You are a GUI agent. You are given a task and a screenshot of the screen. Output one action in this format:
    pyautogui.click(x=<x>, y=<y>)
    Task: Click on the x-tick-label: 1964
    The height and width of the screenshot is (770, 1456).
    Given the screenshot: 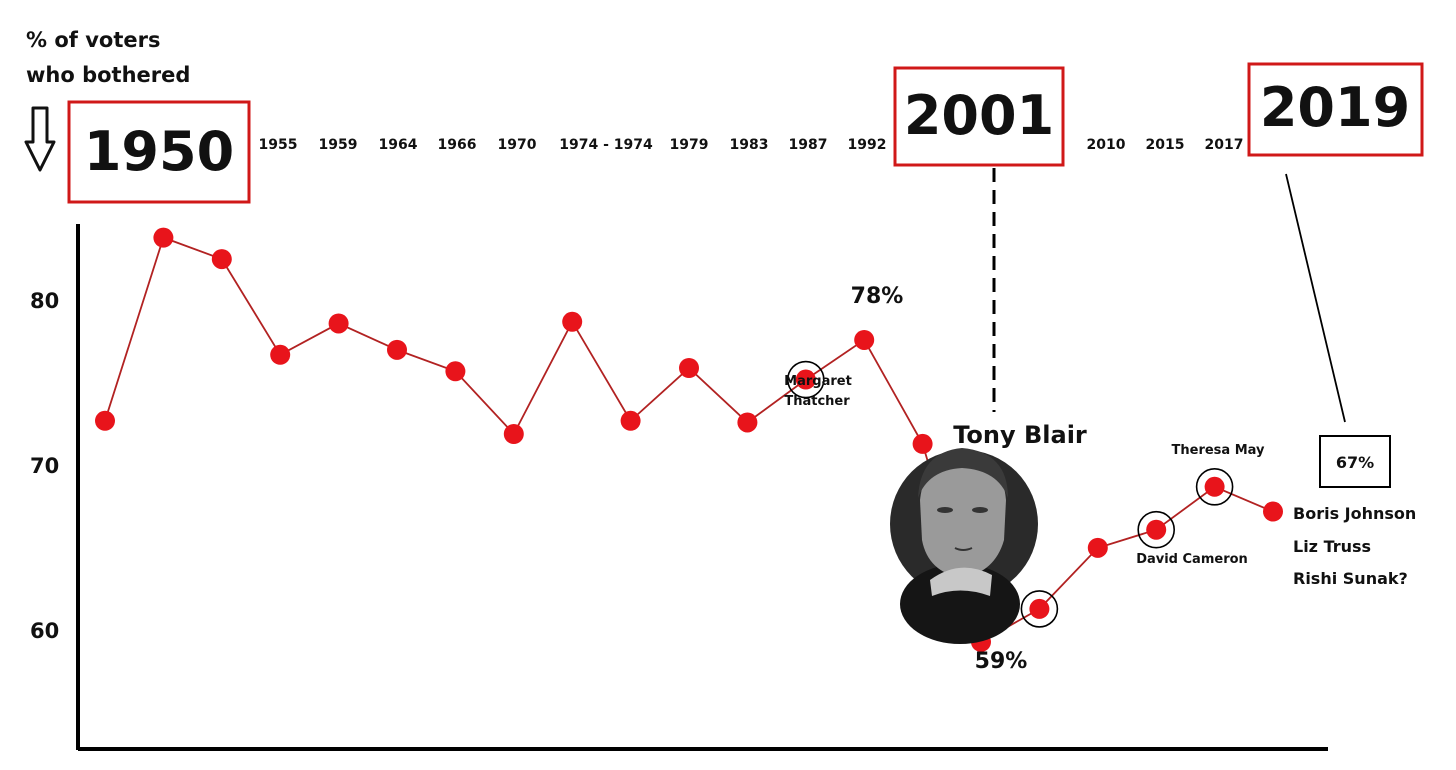 What is the action you would take?
    pyautogui.click(x=398, y=145)
    